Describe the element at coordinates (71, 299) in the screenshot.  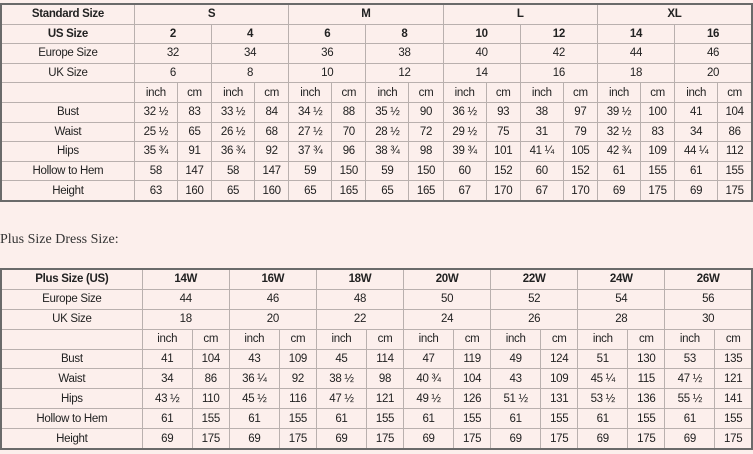
I see `row-header: Europe Size` at that location.